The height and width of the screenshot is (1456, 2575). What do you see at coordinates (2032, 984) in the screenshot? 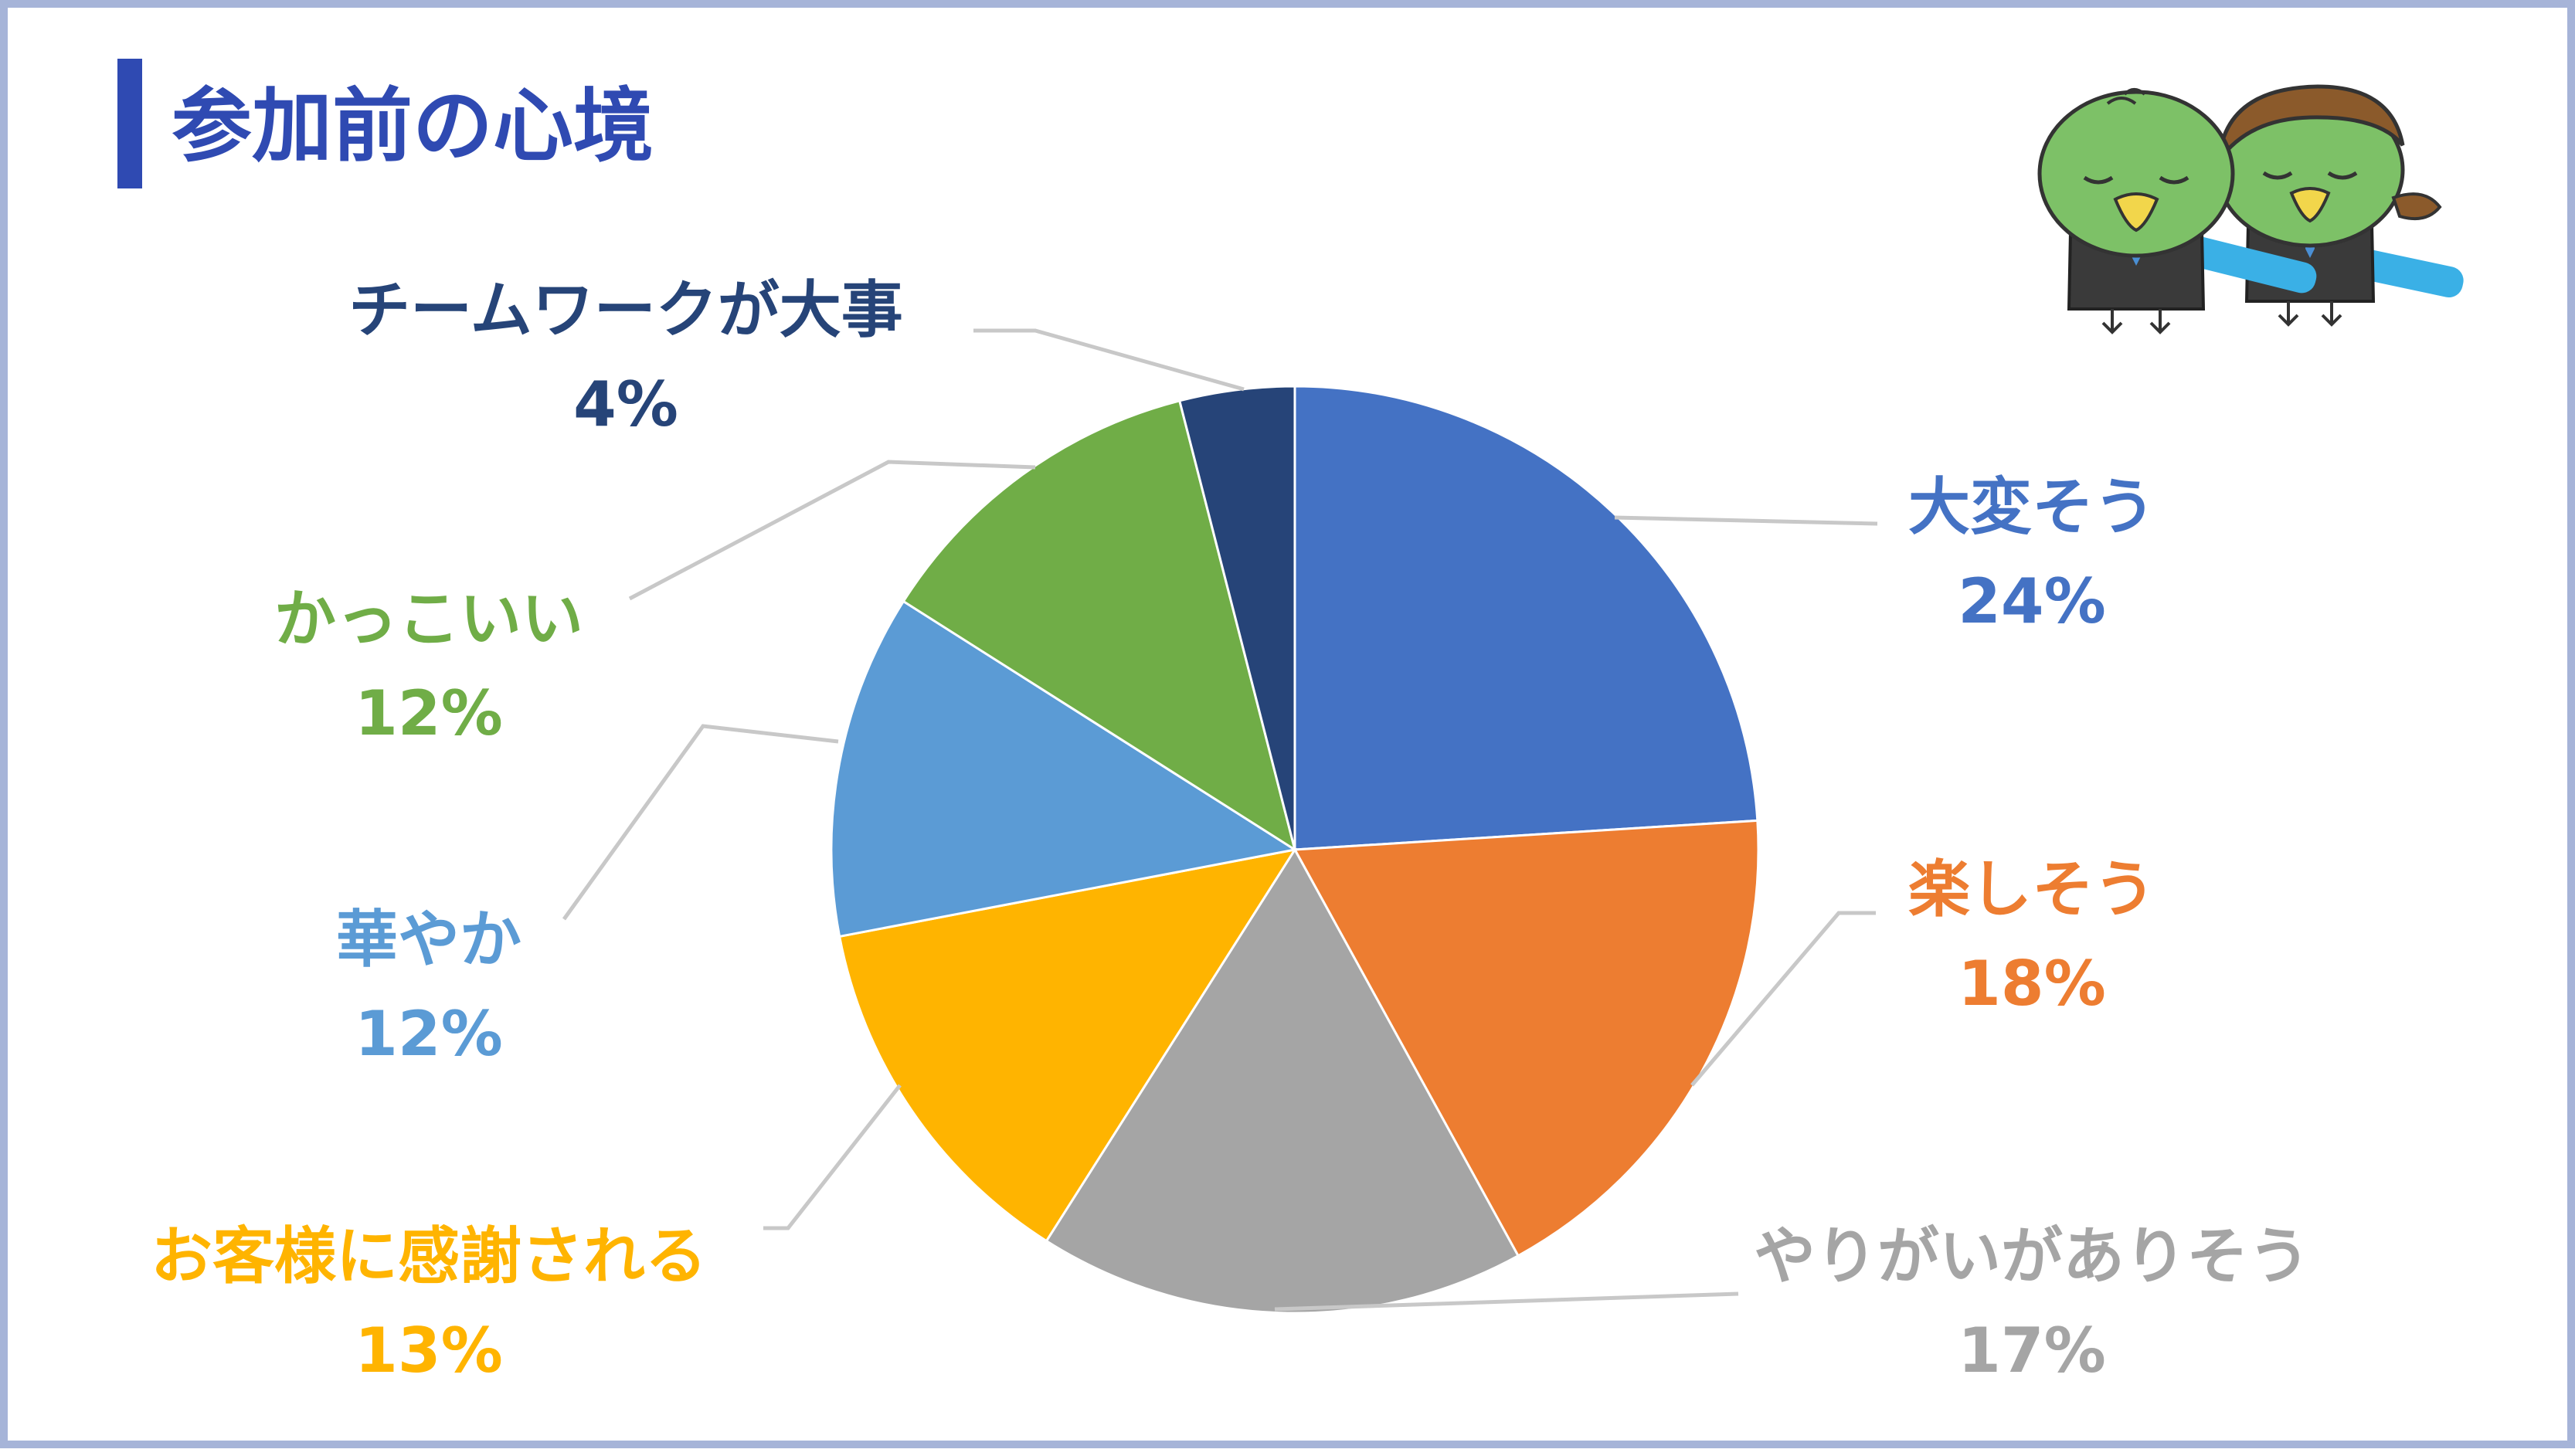
I see `slice-label-percent: 18%` at bounding box center [2032, 984].